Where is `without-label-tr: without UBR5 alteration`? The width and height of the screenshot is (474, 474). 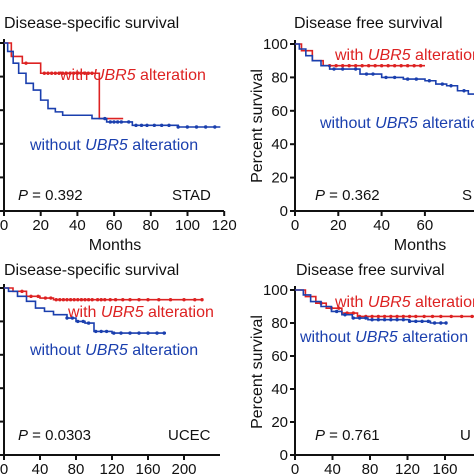 without-label-tr: without UBR5 alteration is located at coordinates (396, 123).